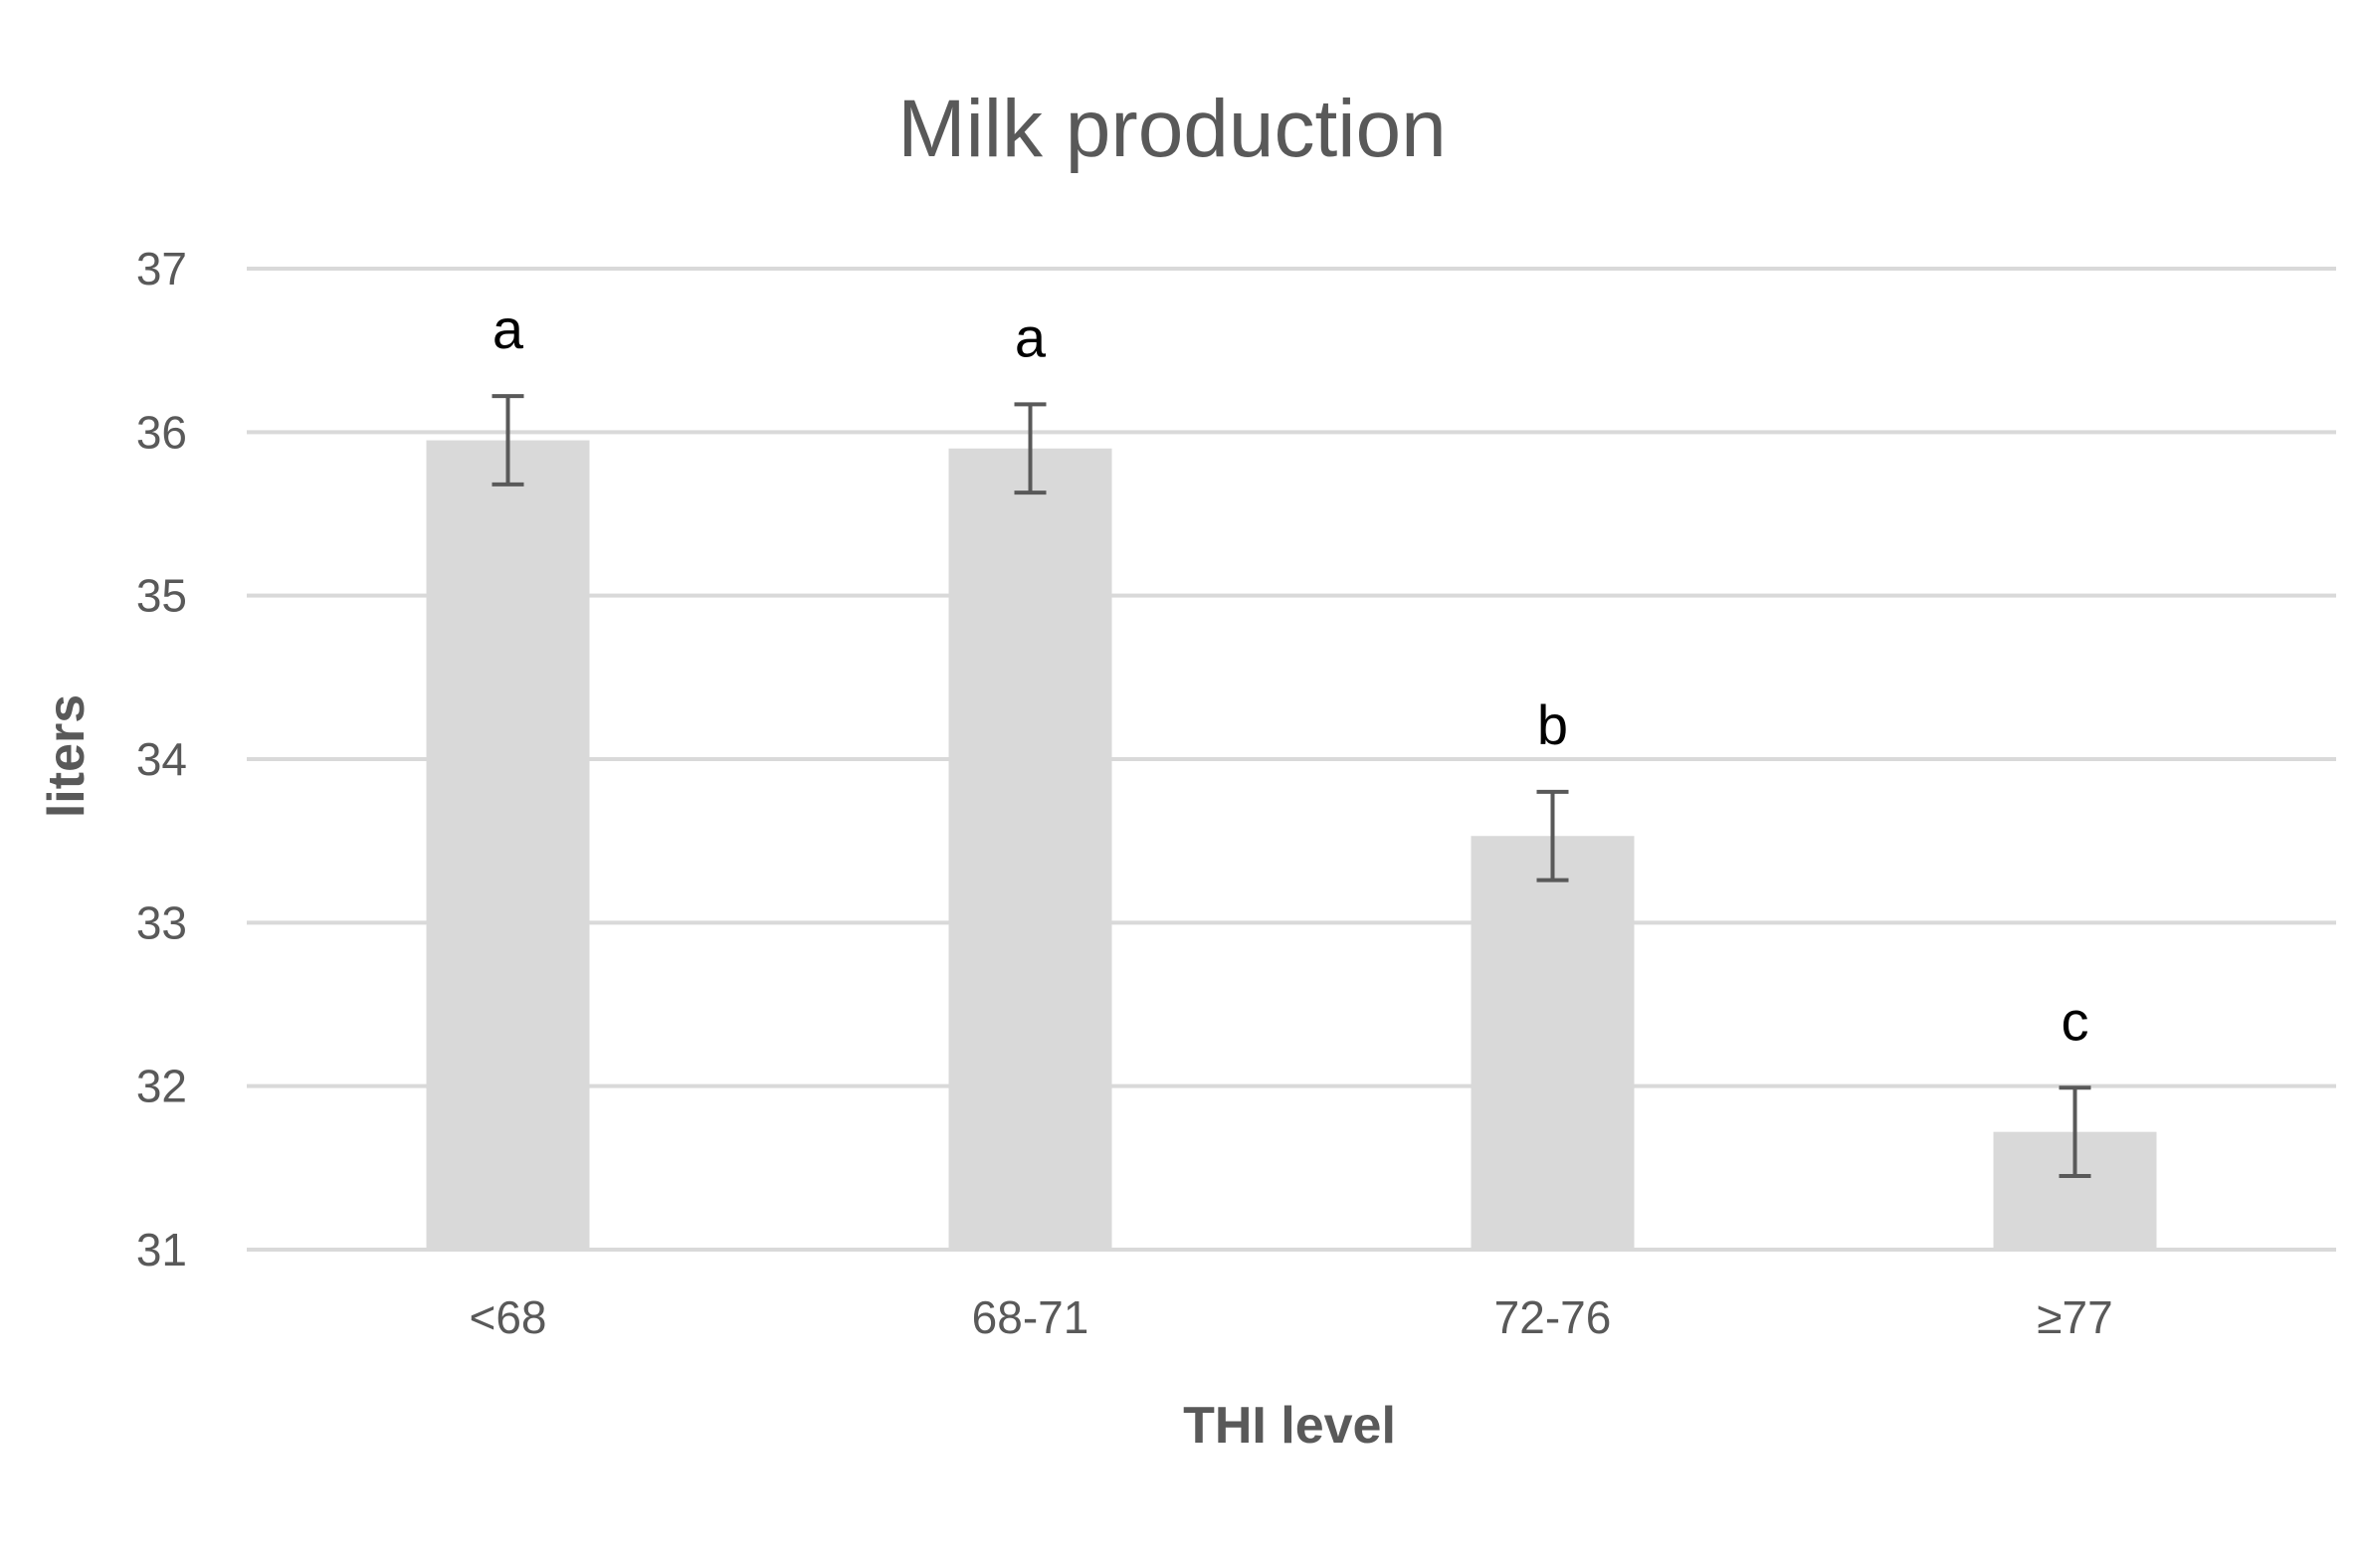 This screenshot has height=1568, width=2364. I want to click on x-tick-label-0: <68, so click(507, 1317).